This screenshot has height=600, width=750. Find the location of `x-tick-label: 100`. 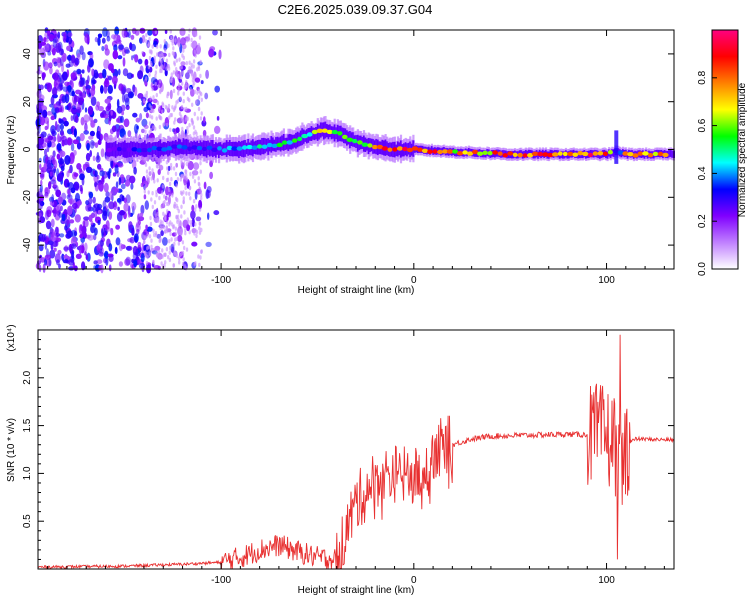

x-tick-label: 100 is located at coordinates (606, 280).